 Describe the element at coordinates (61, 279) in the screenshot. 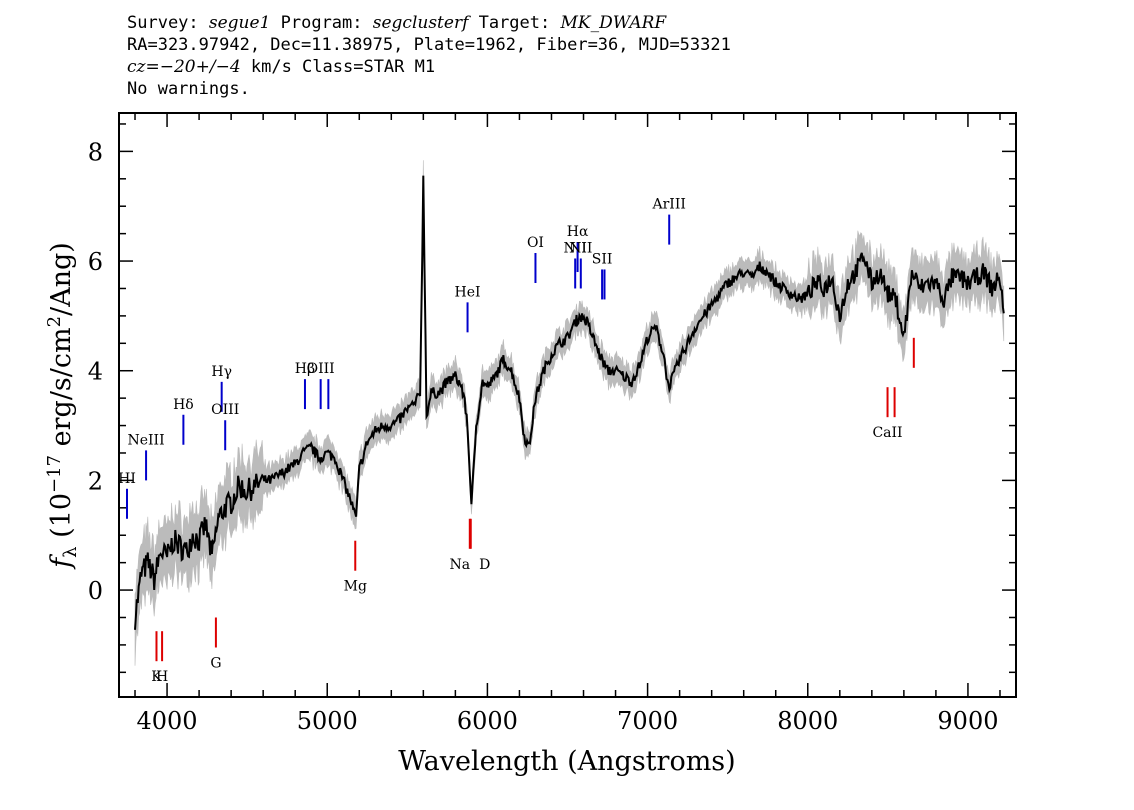

I see `y-label-end: /Ang)` at that location.